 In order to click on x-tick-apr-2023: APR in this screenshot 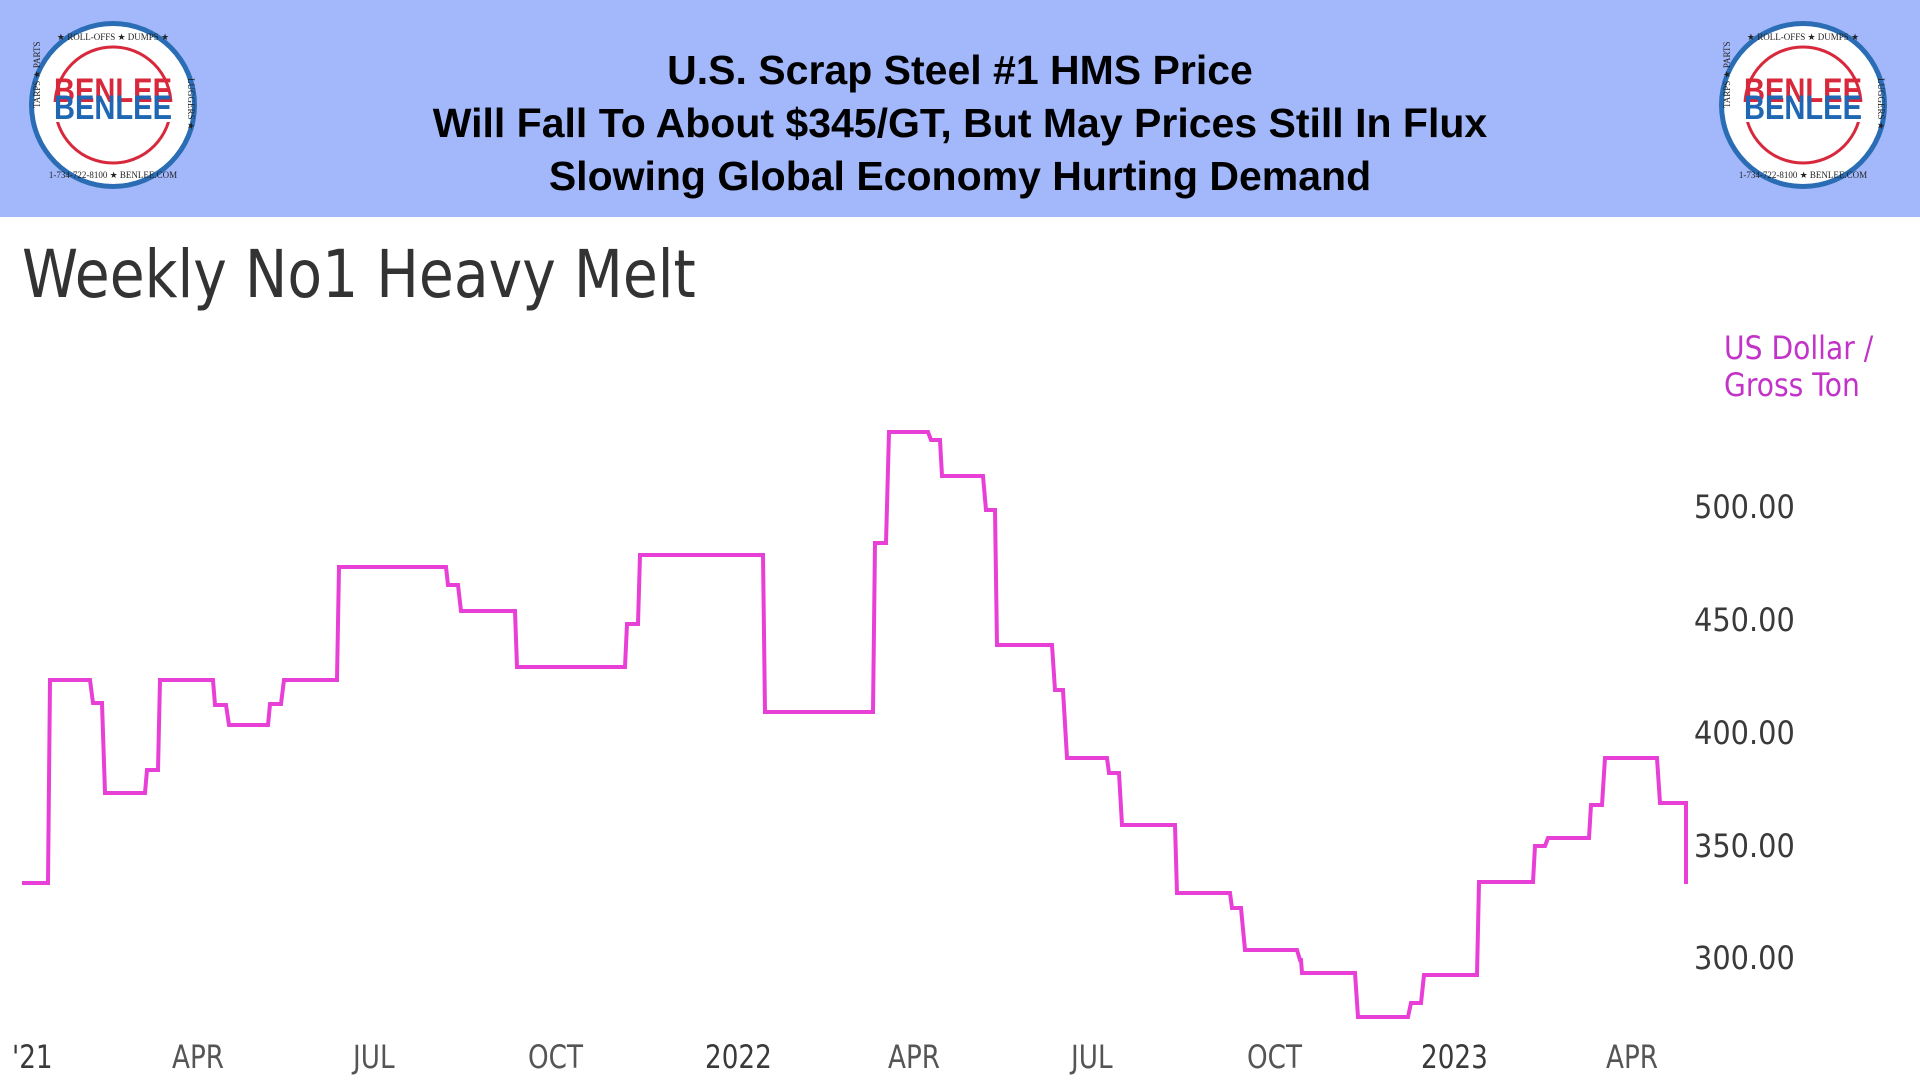, I will do `click(1632, 1057)`.